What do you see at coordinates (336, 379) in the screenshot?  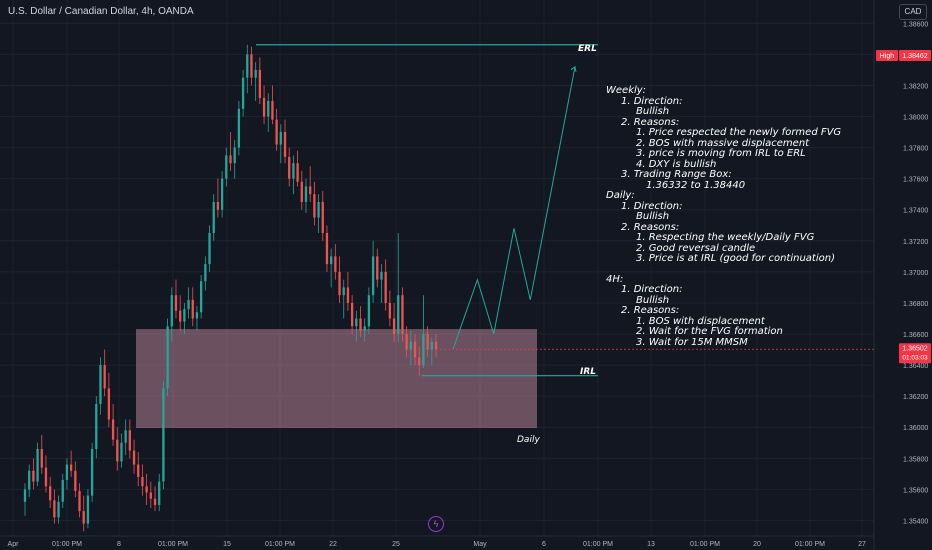 I see `daily-fvg-zone` at bounding box center [336, 379].